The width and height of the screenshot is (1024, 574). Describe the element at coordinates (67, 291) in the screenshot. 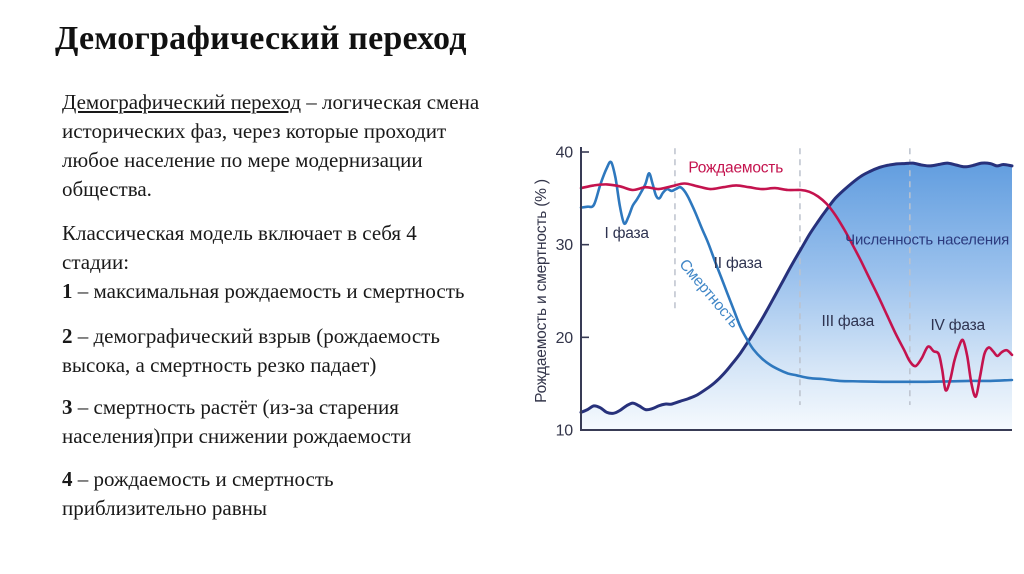

I see `stage-number: 1` at that location.